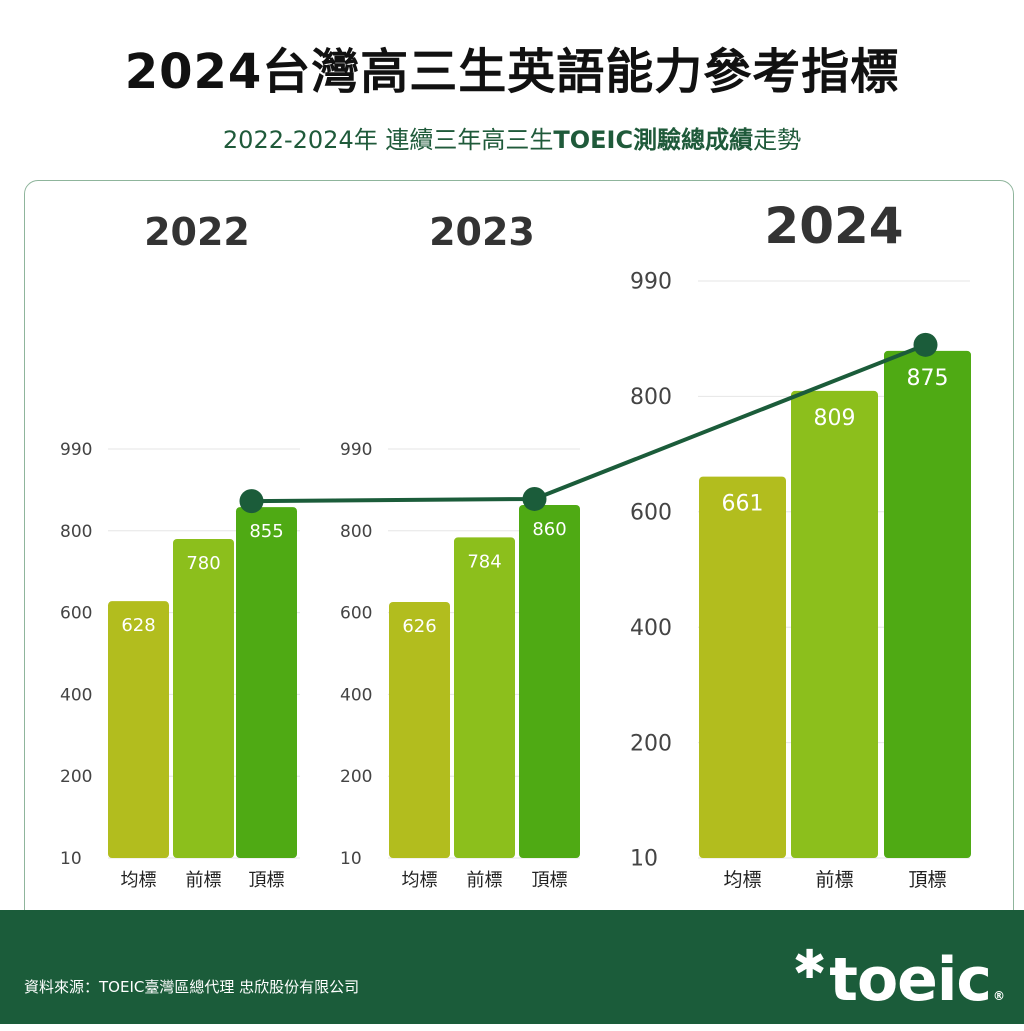 This screenshot has height=1031, width=1024. What do you see at coordinates (999, 996) in the screenshot?
I see `registered-mark: ®` at bounding box center [999, 996].